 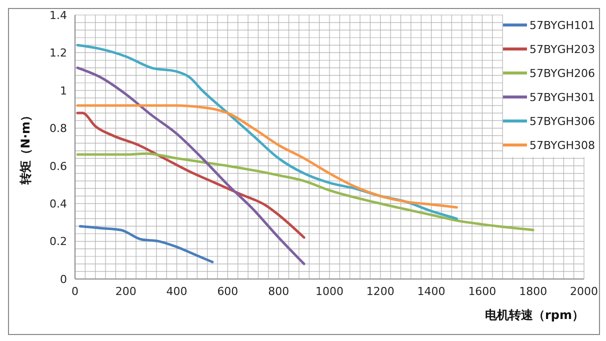 I want to click on x-tick-label: 800, so click(x=279, y=291).